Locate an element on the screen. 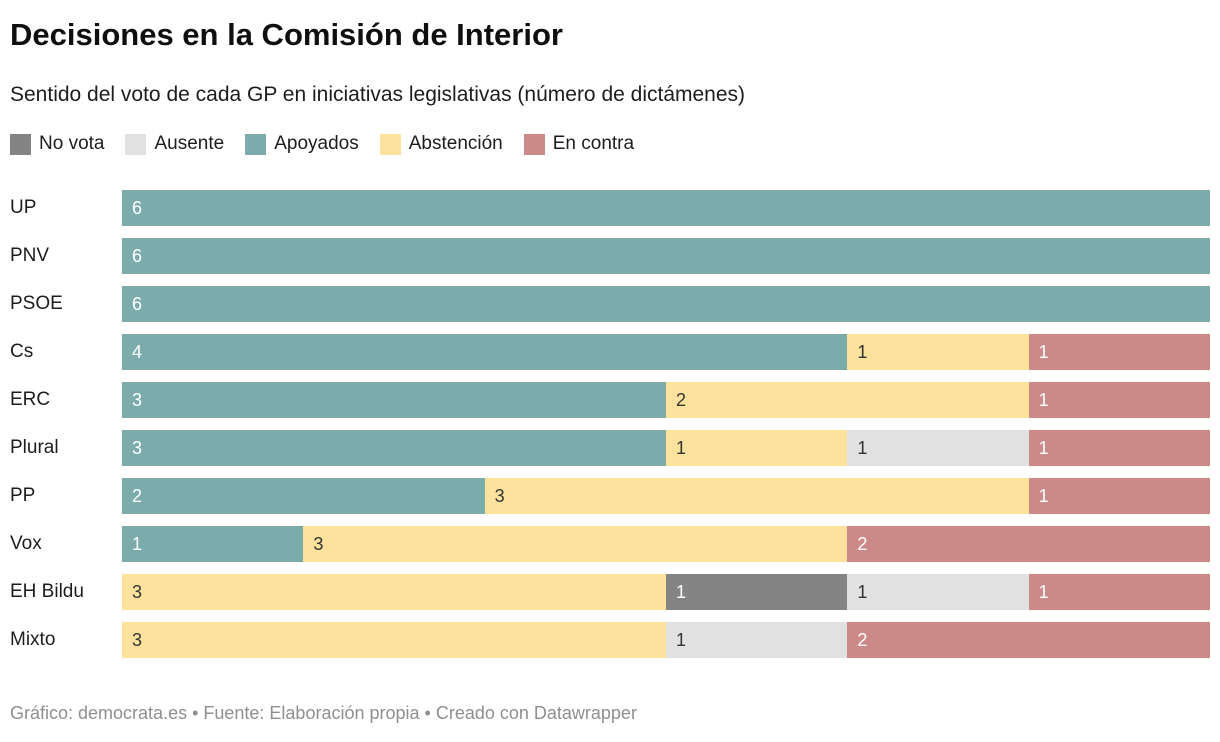 This screenshot has width=1220, height=742. row-label: Mixto is located at coordinates (33, 639).